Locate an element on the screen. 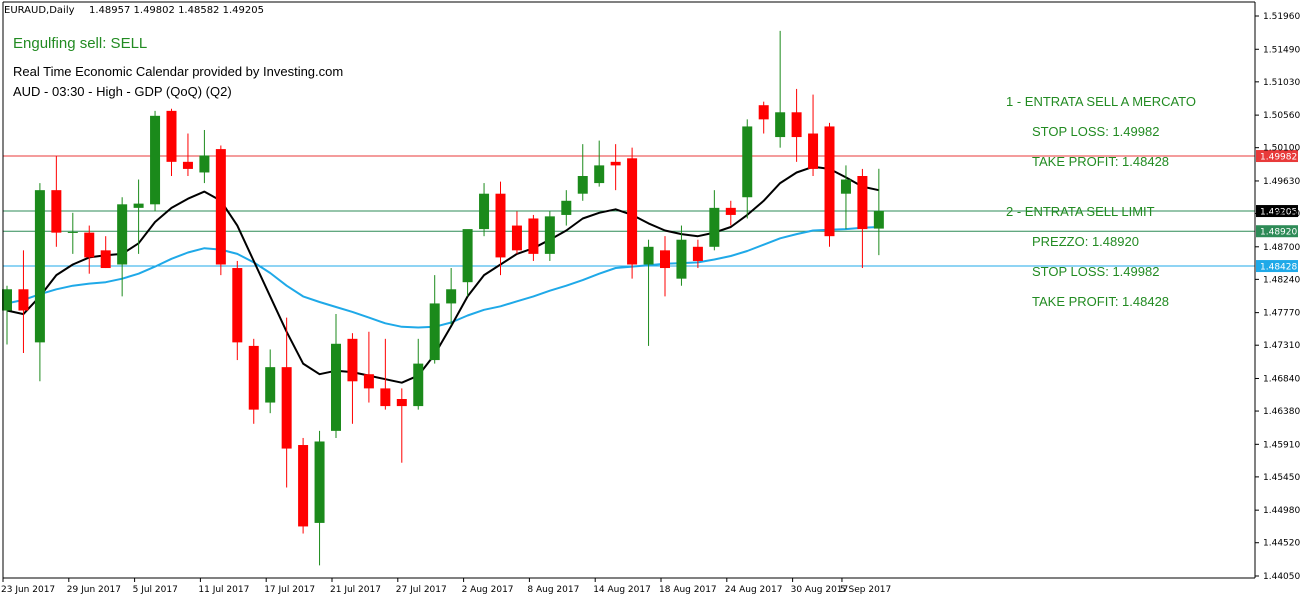 This screenshot has width=1300, height=600. signal-label: Engulfing sell: SELL is located at coordinates (80, 43).